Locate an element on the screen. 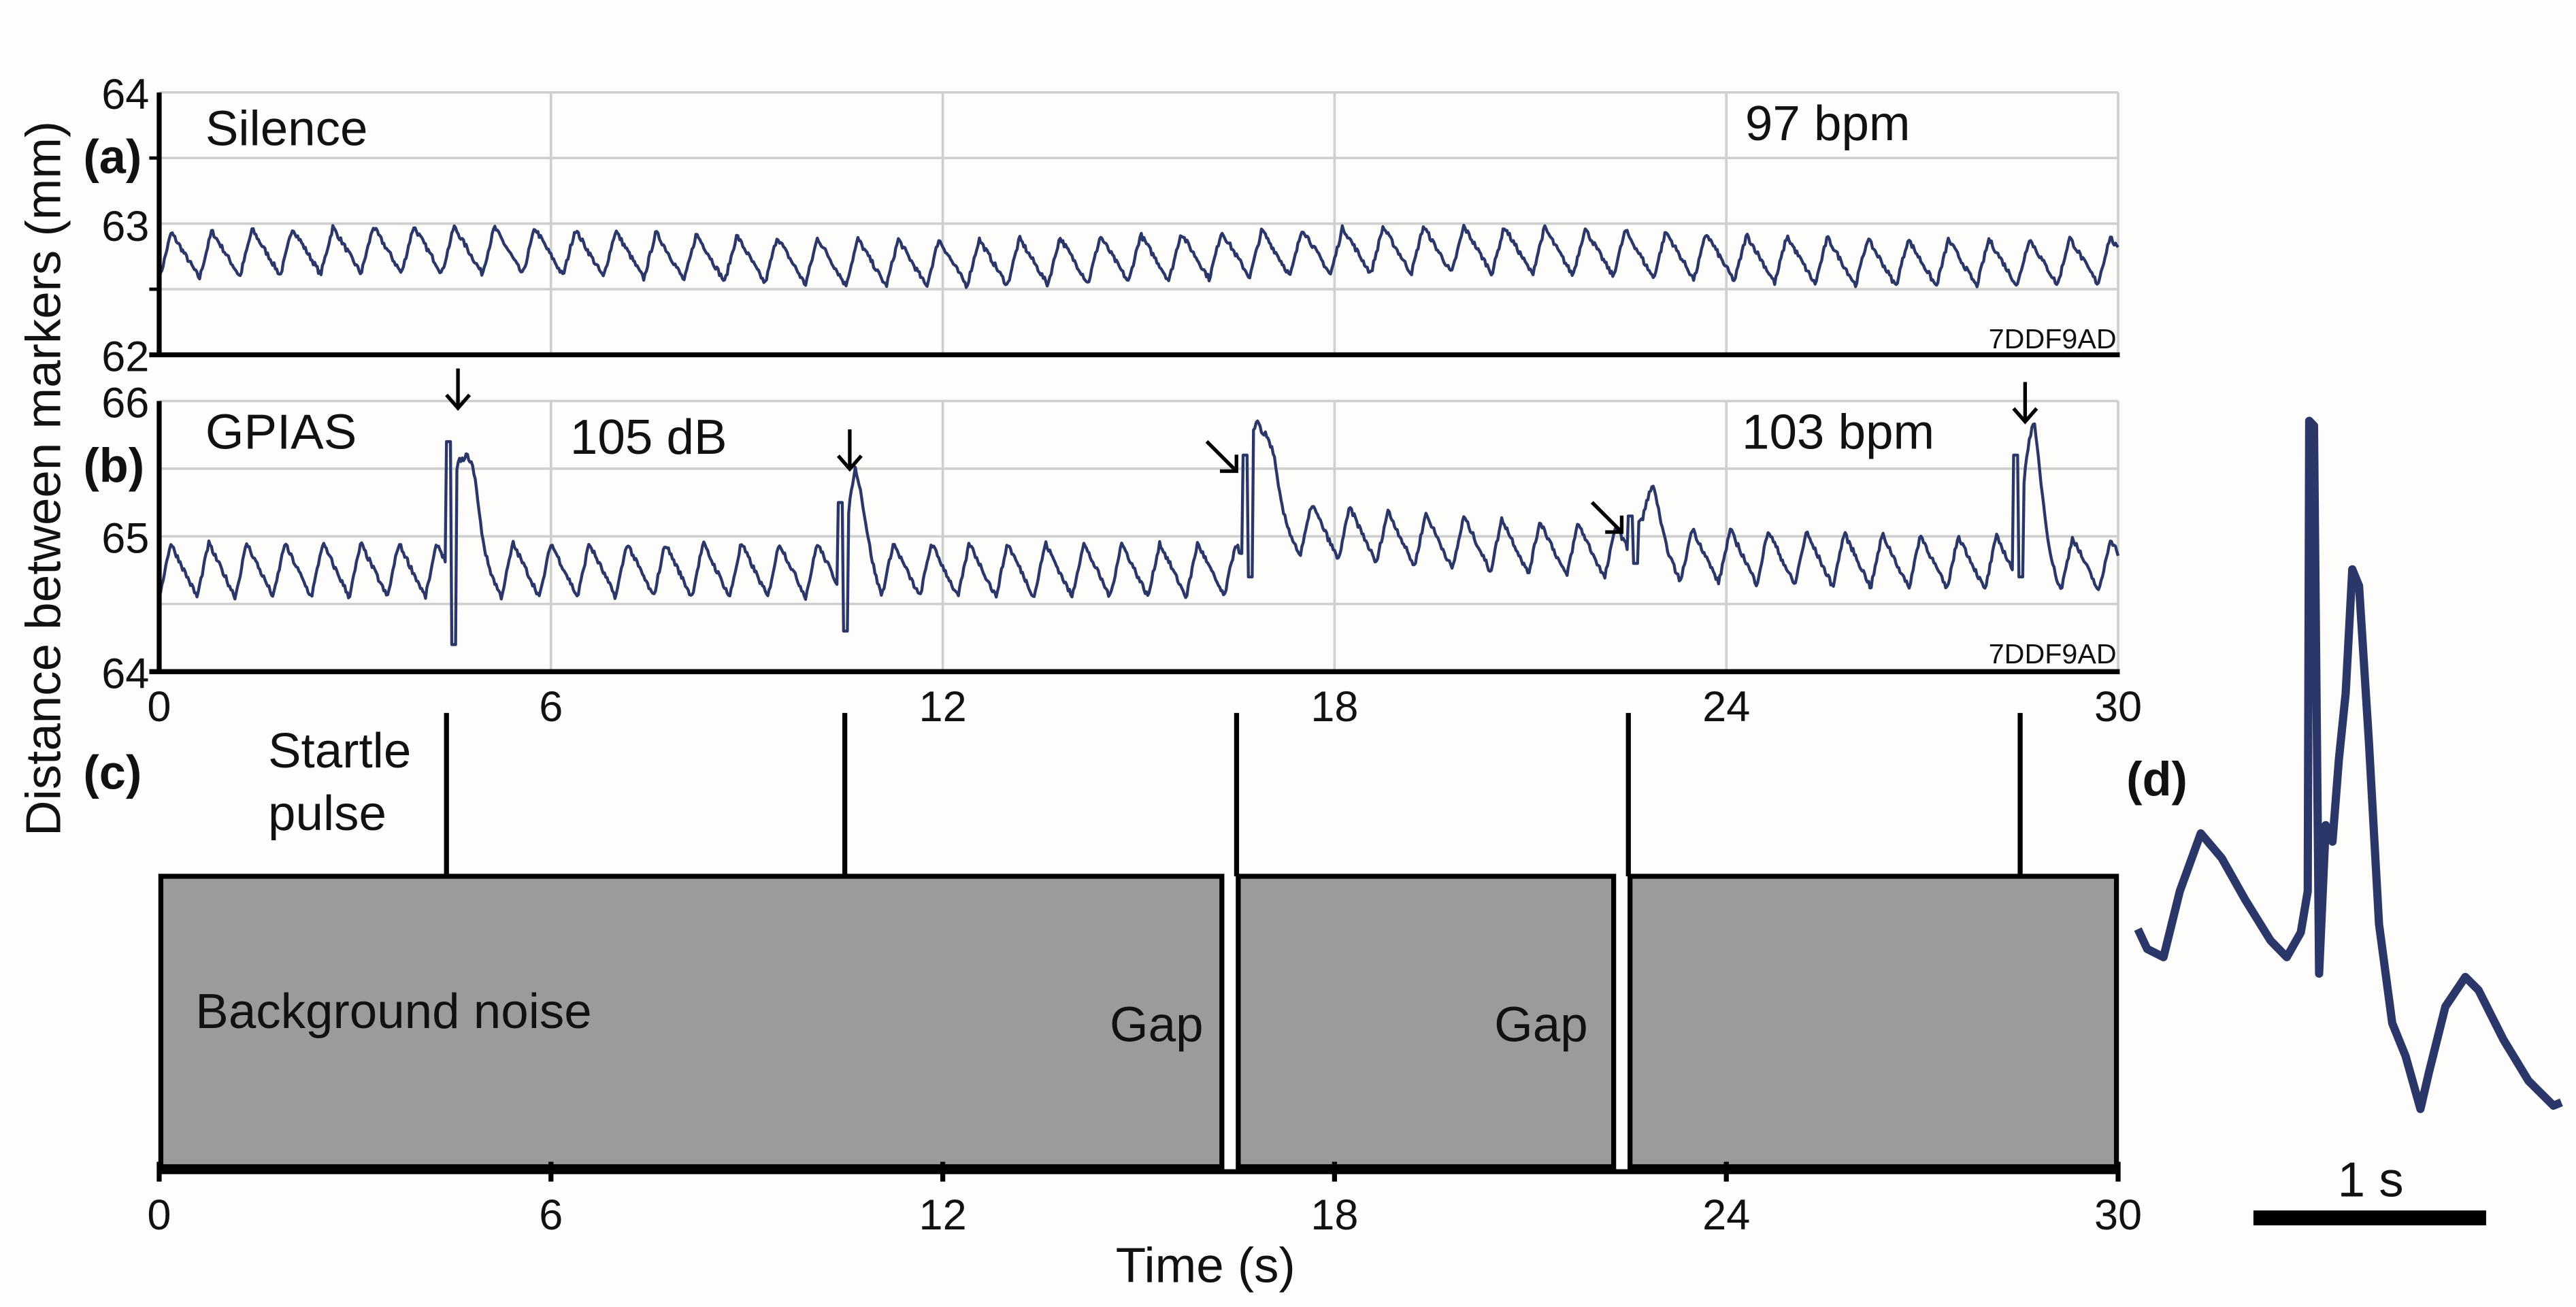 This screenshot has height=1307, width=2576. trace-silence is located at coordinates (1138, 256).